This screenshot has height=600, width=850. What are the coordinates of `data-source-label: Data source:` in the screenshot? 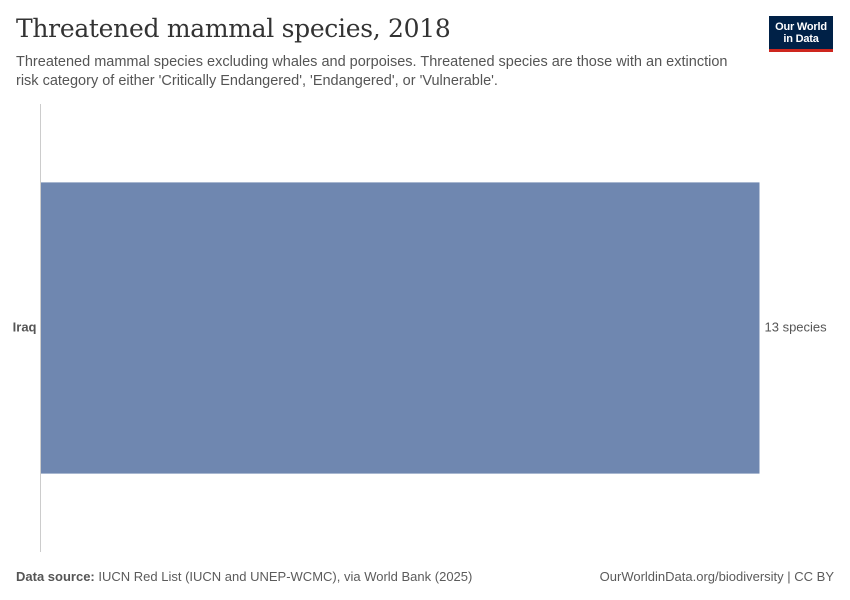 It's located at (55, 576).